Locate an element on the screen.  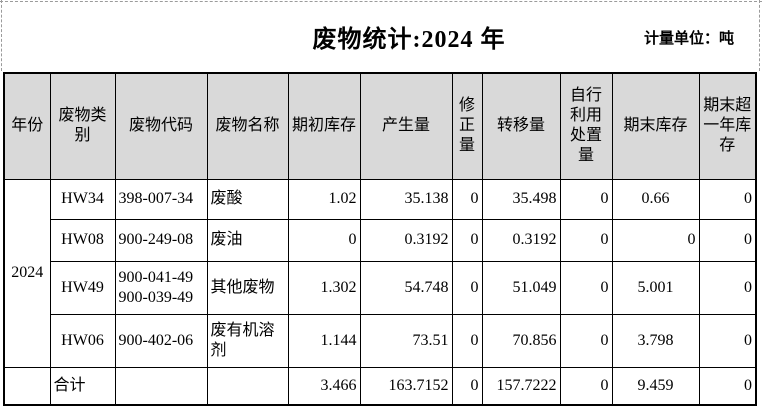
cell-opening-stock: 1.144 is located at coordinates (324, 340).